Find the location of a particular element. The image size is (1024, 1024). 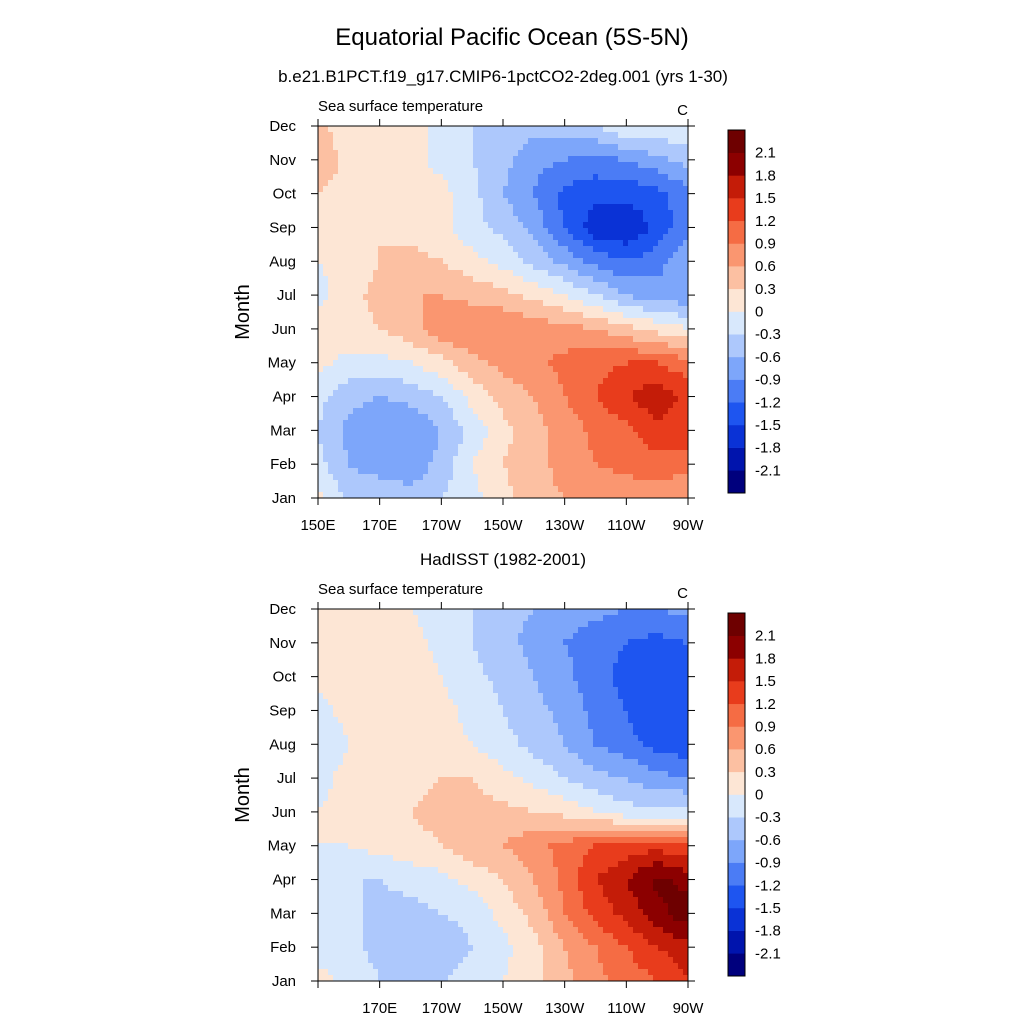

x-tick-label: 150W is located at coordinates (503, 525).